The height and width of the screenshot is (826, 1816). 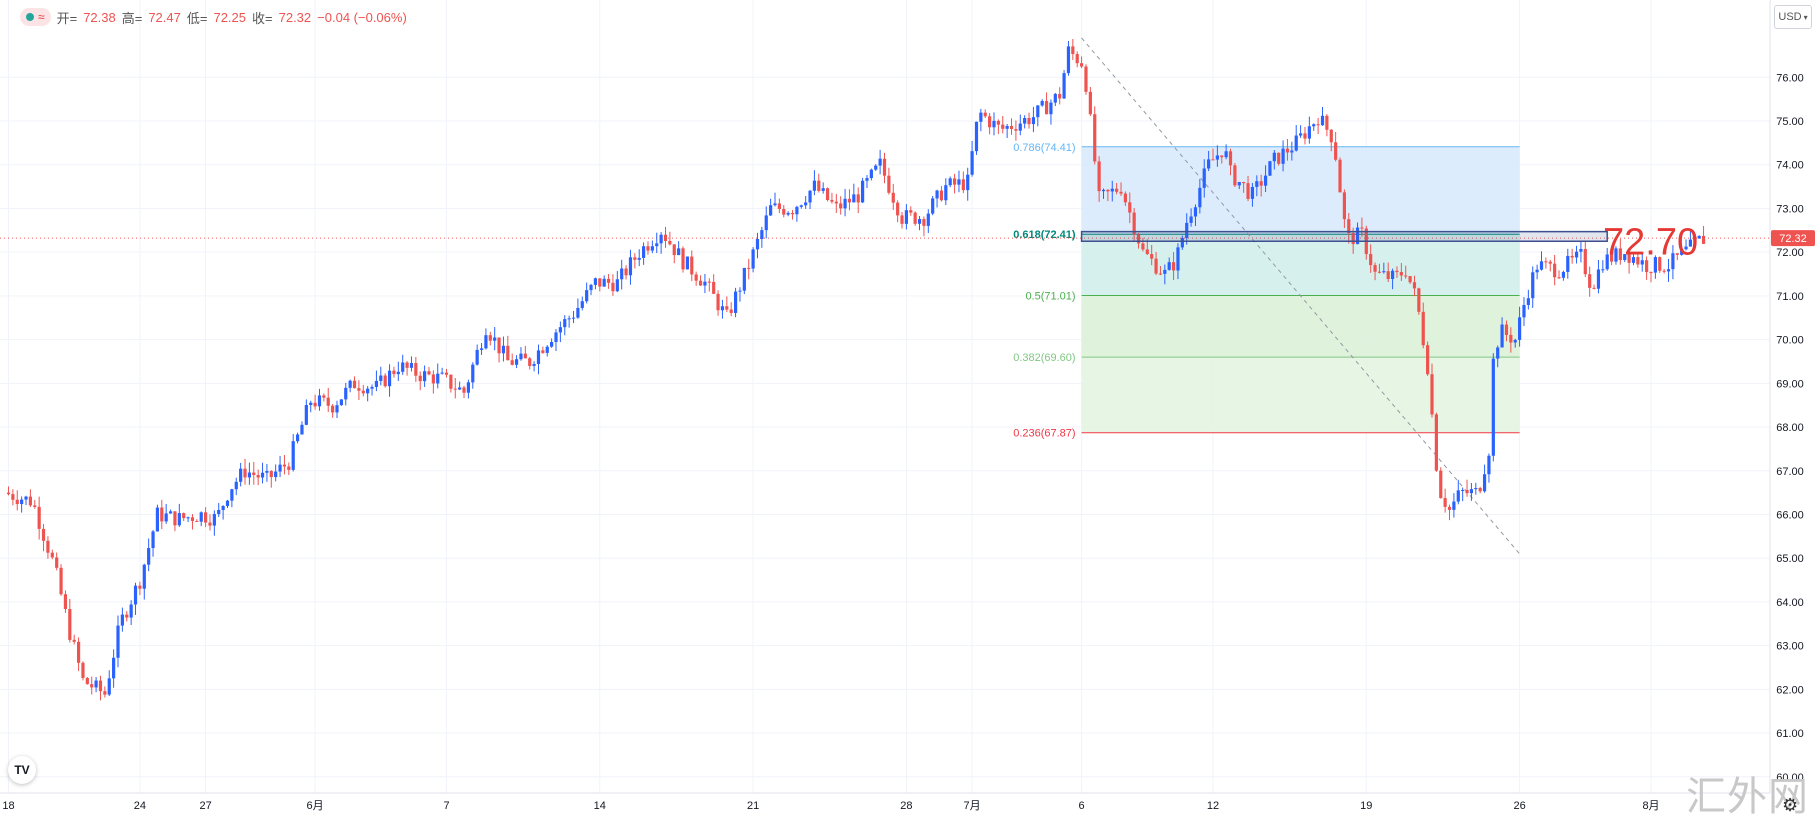 What do you see at coordinates (1050, 296) in the screenshot?
I see `fib-level-label: 0.5(71.01)` at bounding box center [1050, 296].